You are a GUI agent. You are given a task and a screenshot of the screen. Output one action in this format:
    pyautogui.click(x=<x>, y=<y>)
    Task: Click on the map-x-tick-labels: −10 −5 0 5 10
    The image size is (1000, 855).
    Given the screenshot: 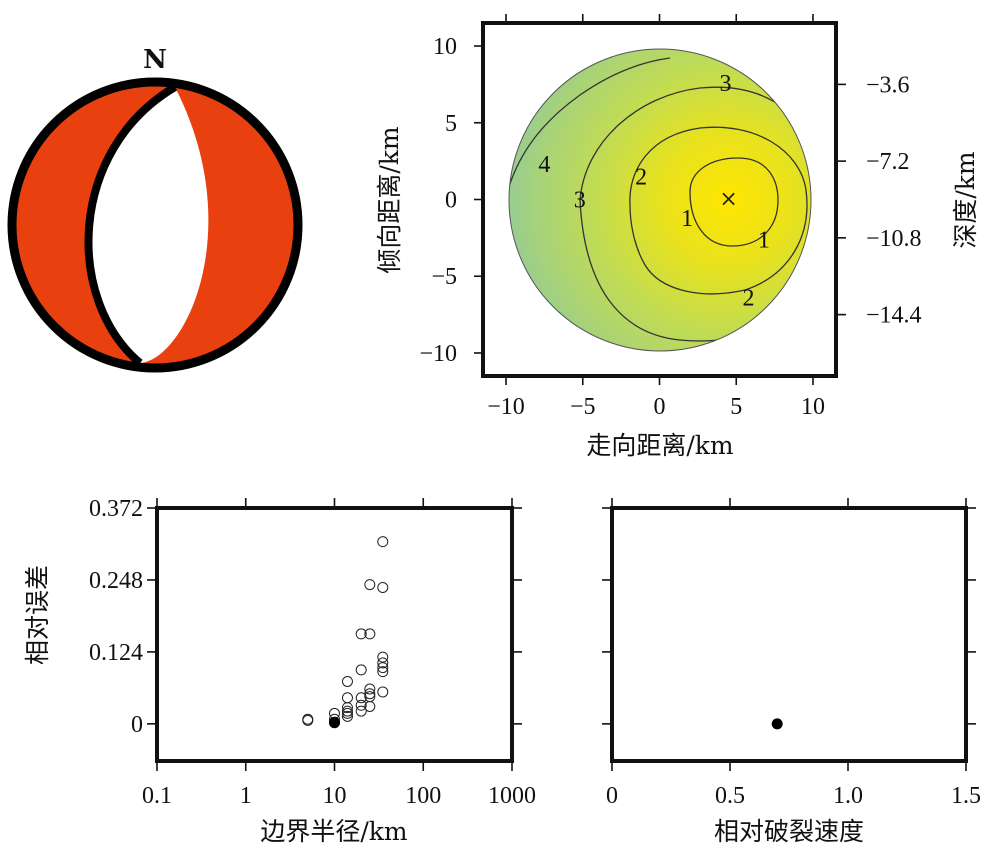 What is the action you would take?
    pyautogui.click(x=656, y=407)
    